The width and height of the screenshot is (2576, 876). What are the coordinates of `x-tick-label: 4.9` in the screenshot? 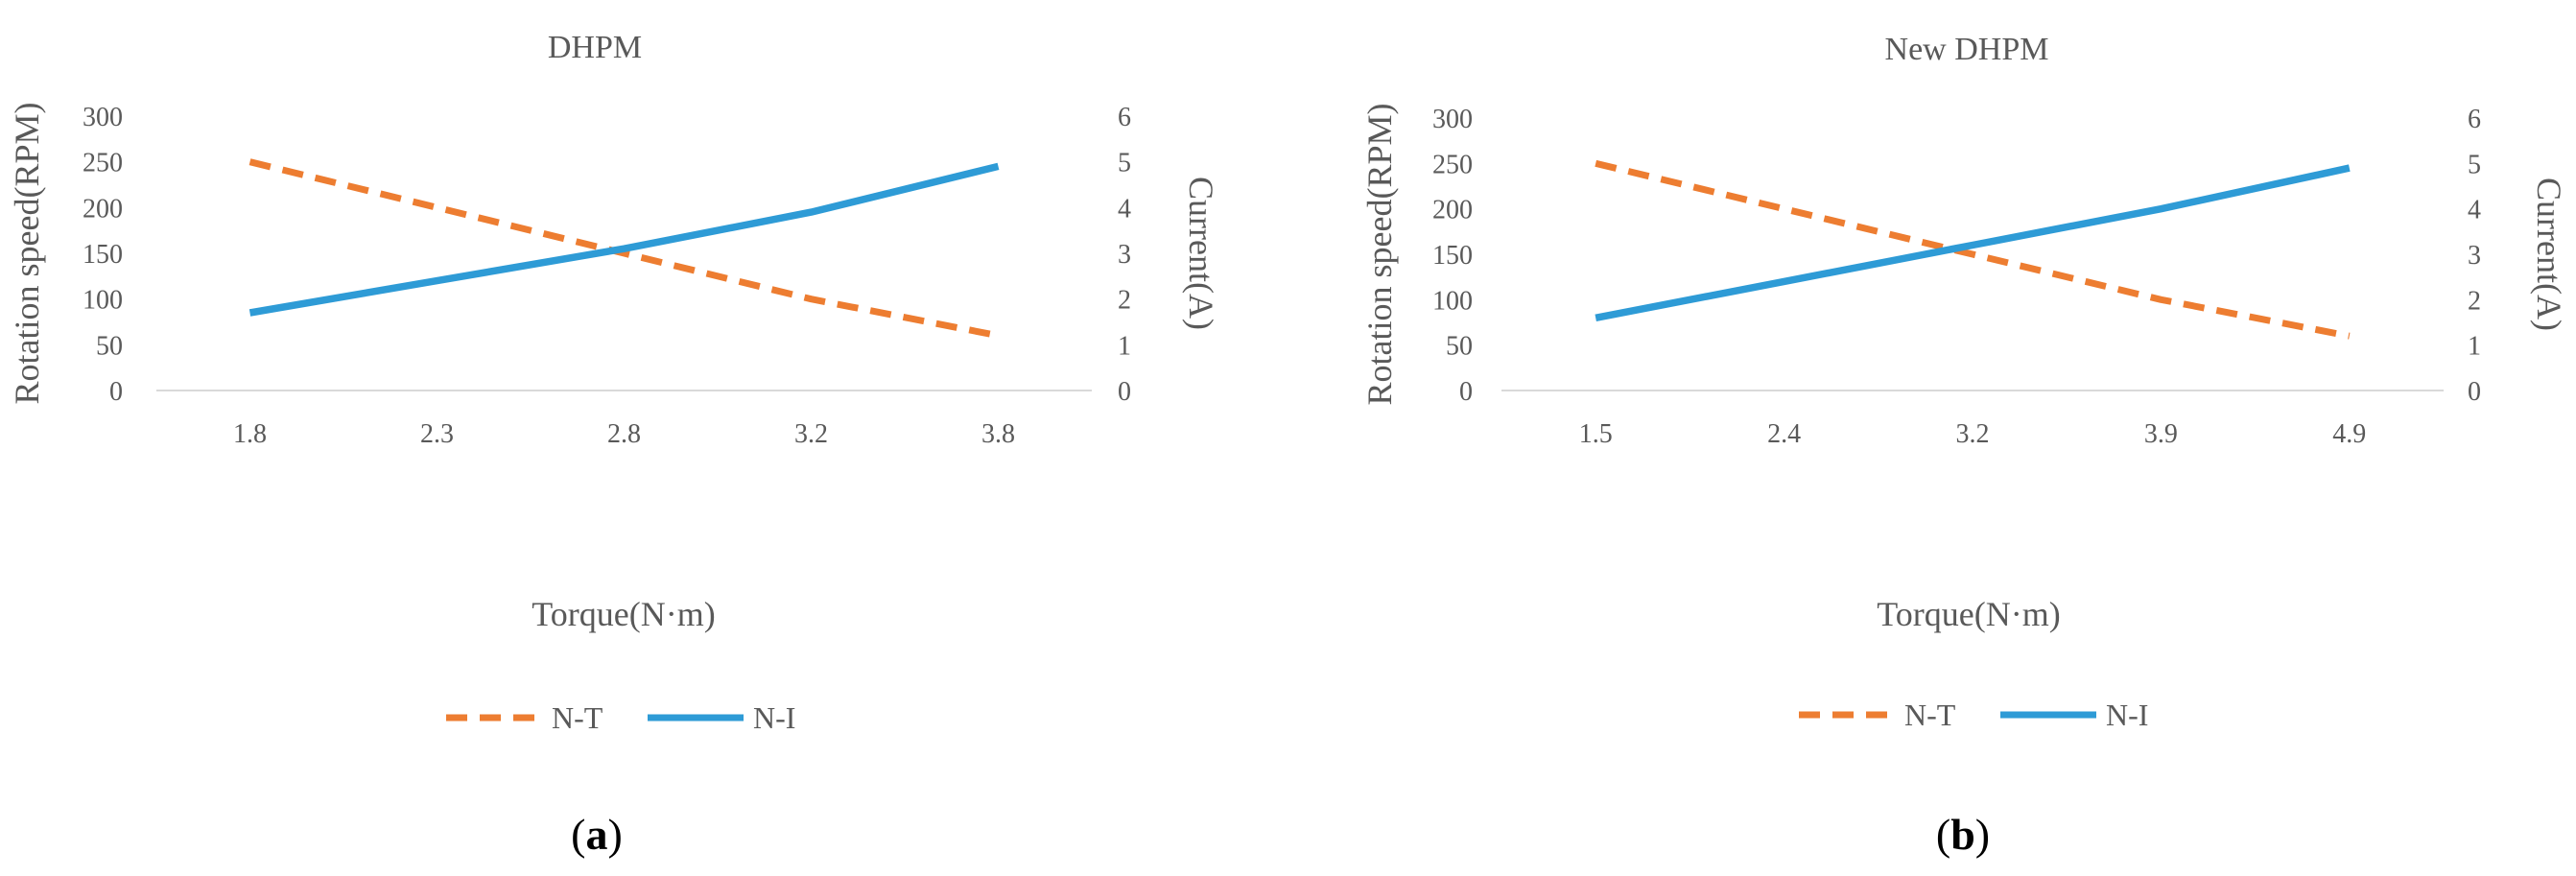 It's located at (2349, 434).